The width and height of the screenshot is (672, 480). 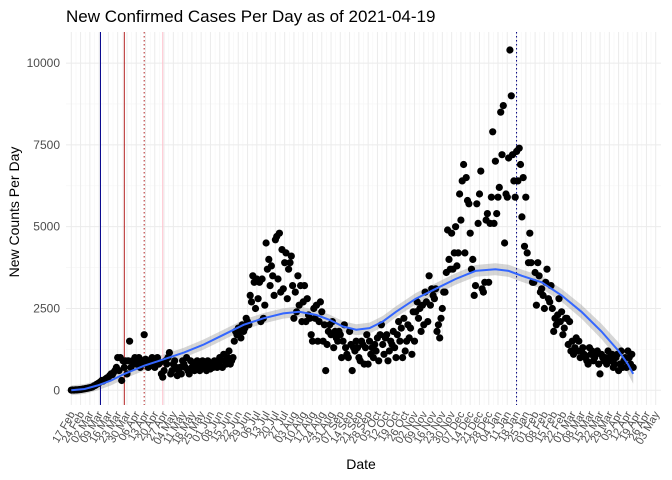 What do you see at coordinates (46, 308) in the screenshot?
I see `y-tick-label: 2500` at bounding box center [46, 308].